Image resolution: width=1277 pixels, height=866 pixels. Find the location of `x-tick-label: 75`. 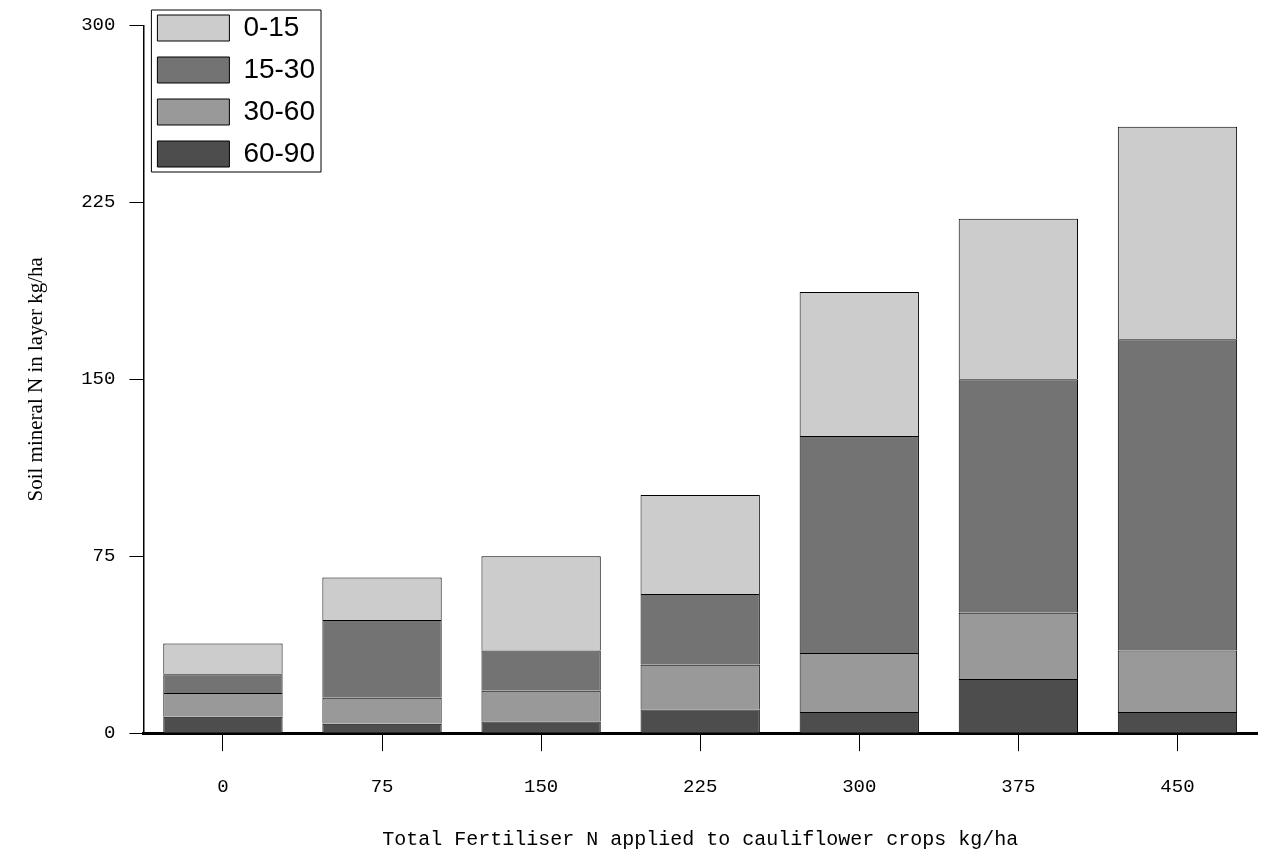

x-tick-label: 75 is located at coordinates (382, 786).